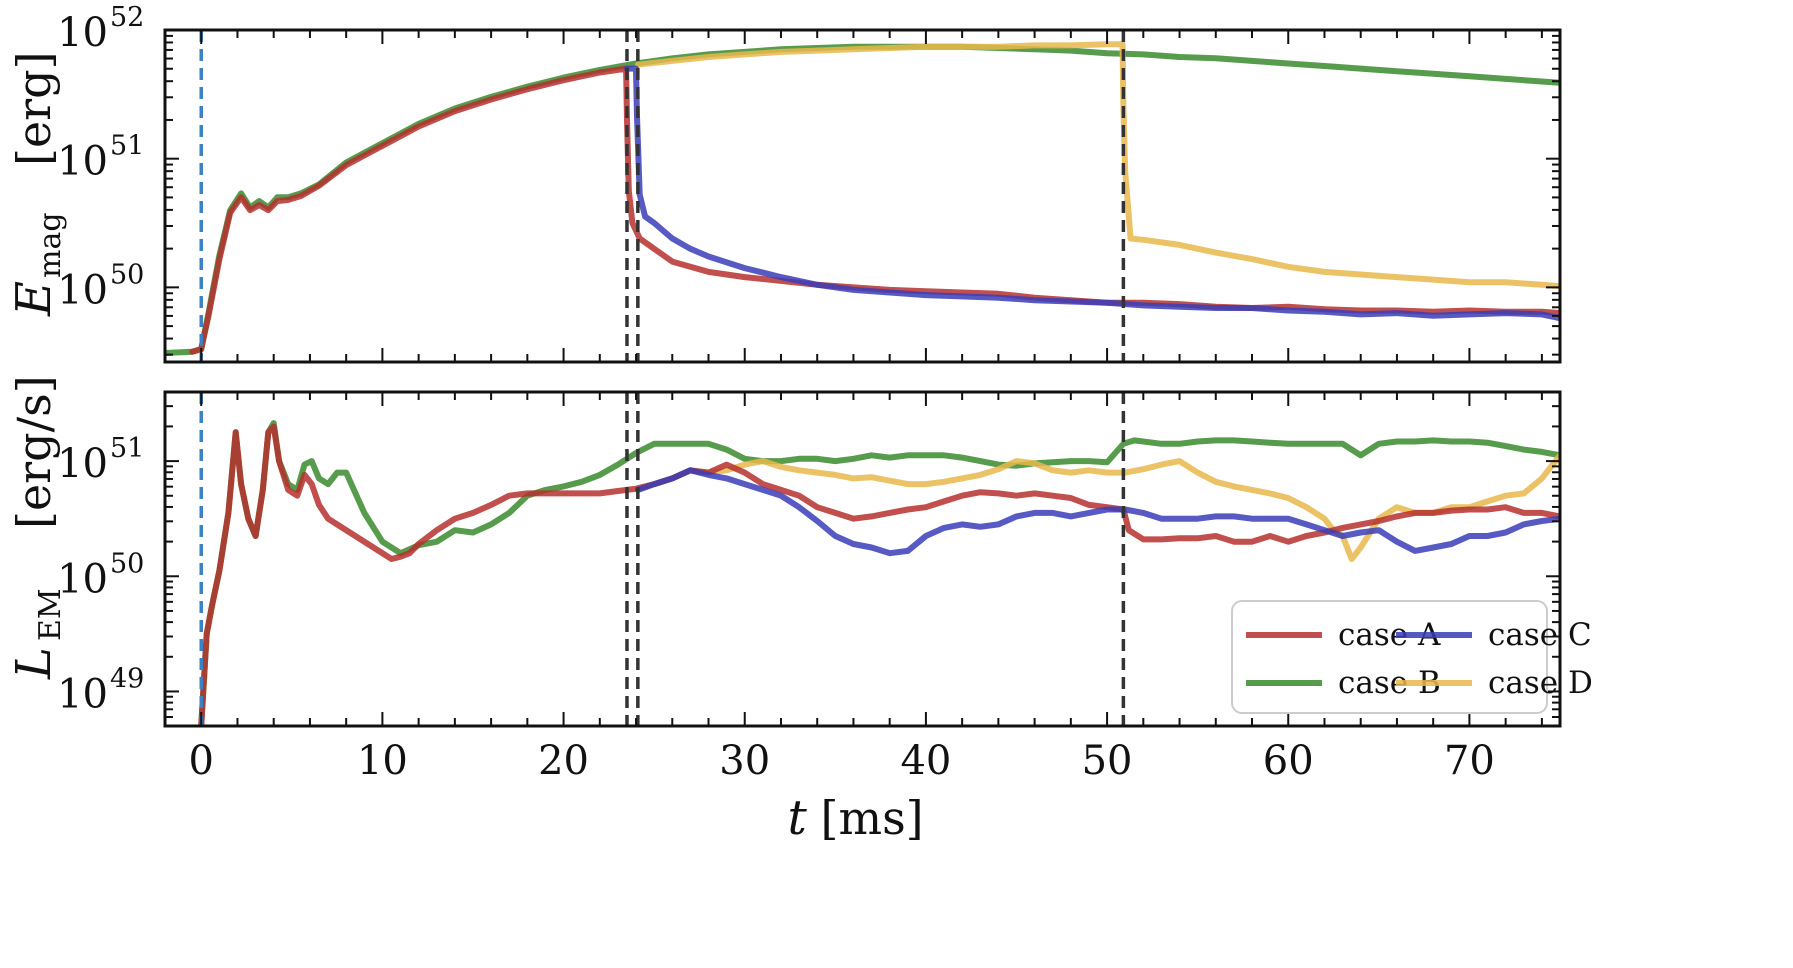 This screenshot has width=1793, height=968. Describe the element at coordinates (127, 448) in the screenshot. I see `panel-bottom-ytick-label-exp: 51` at that location.